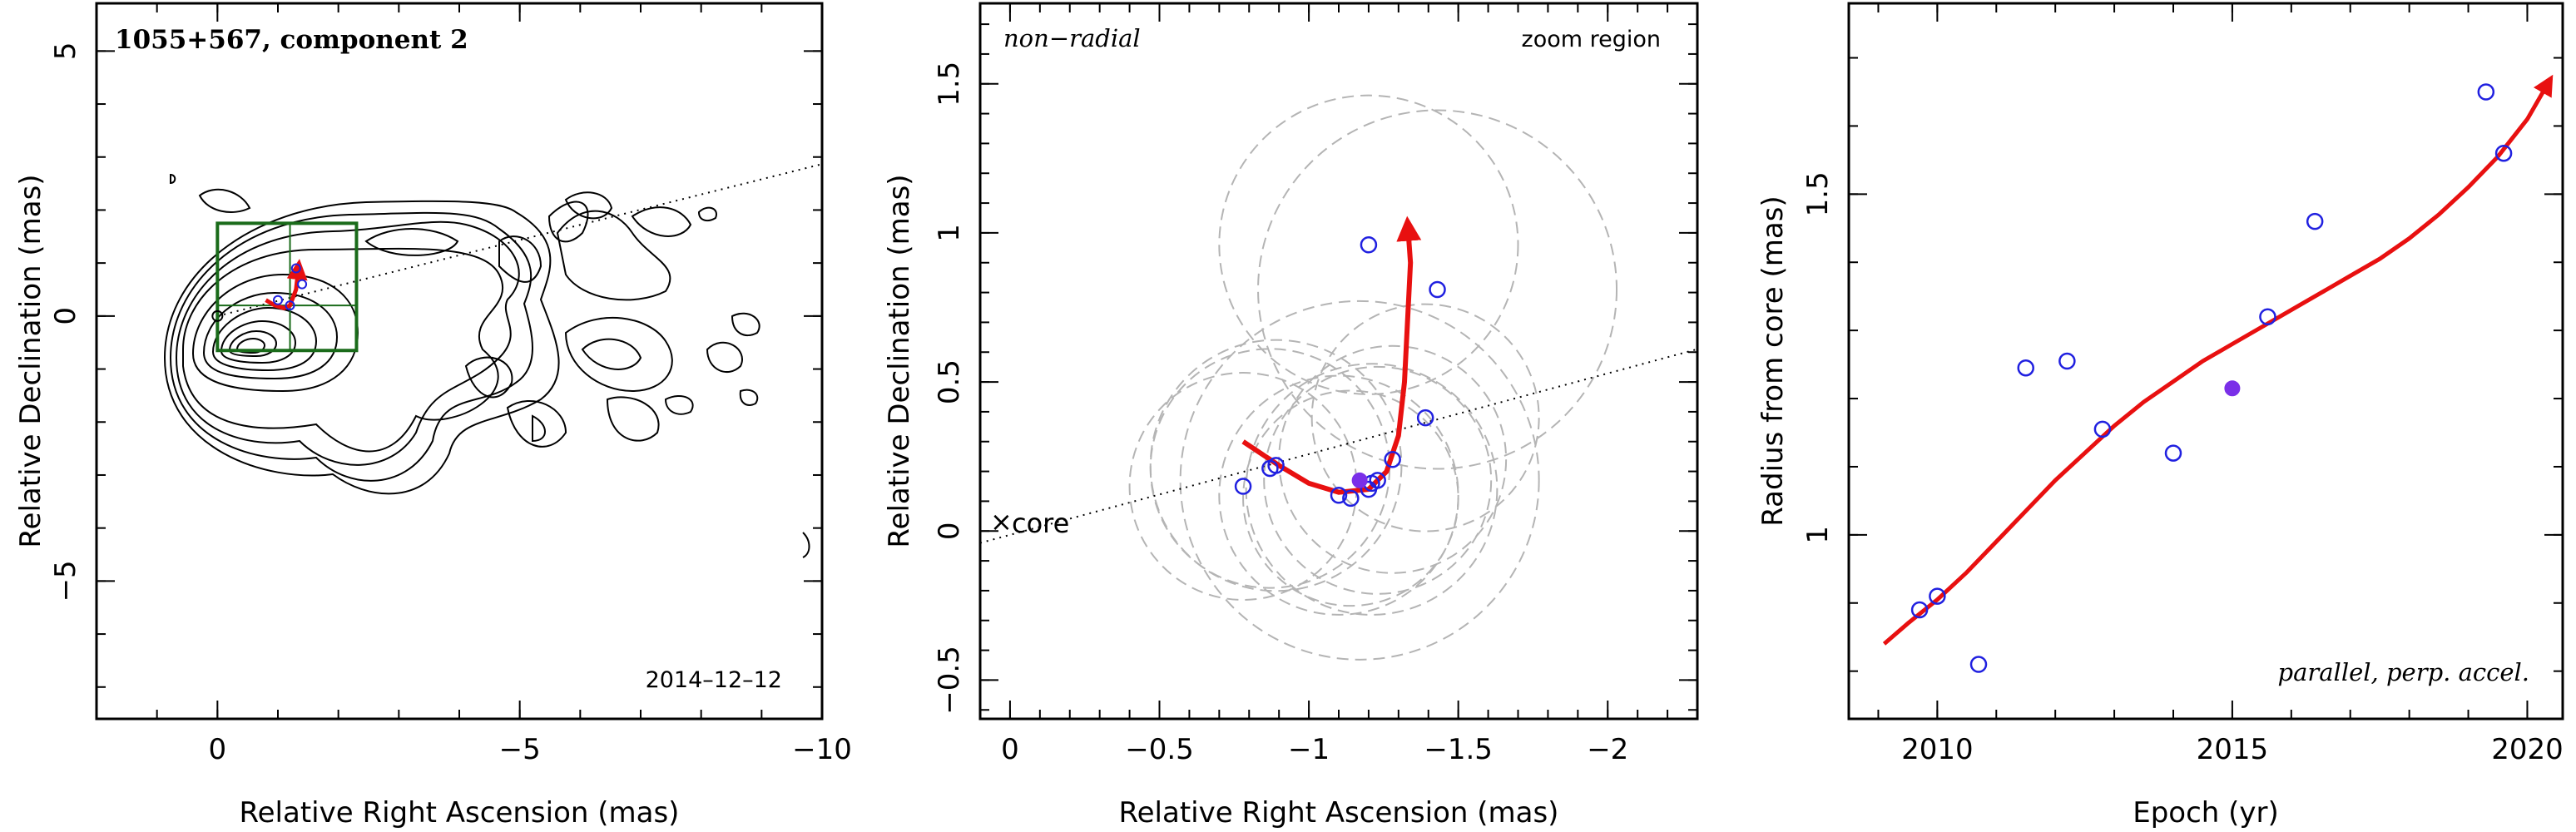  I want to click on x-tick-label: −2, so click(1607, 749).